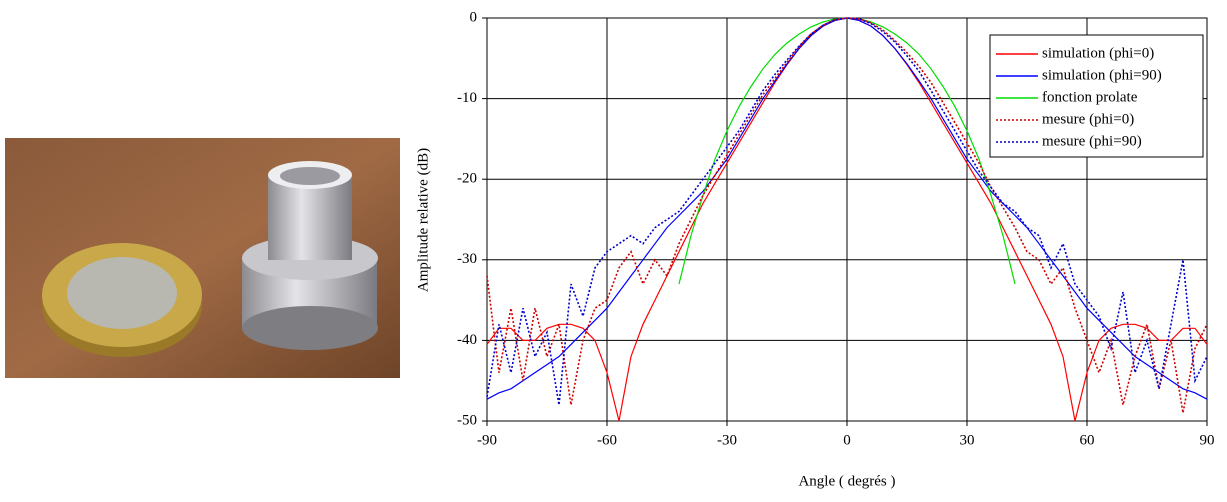 The width and height of the screenshot is (1227, 502). Describe the element at coordinates (847, 440) in the screenshot. I see `x-tick-label: 0` at that location.